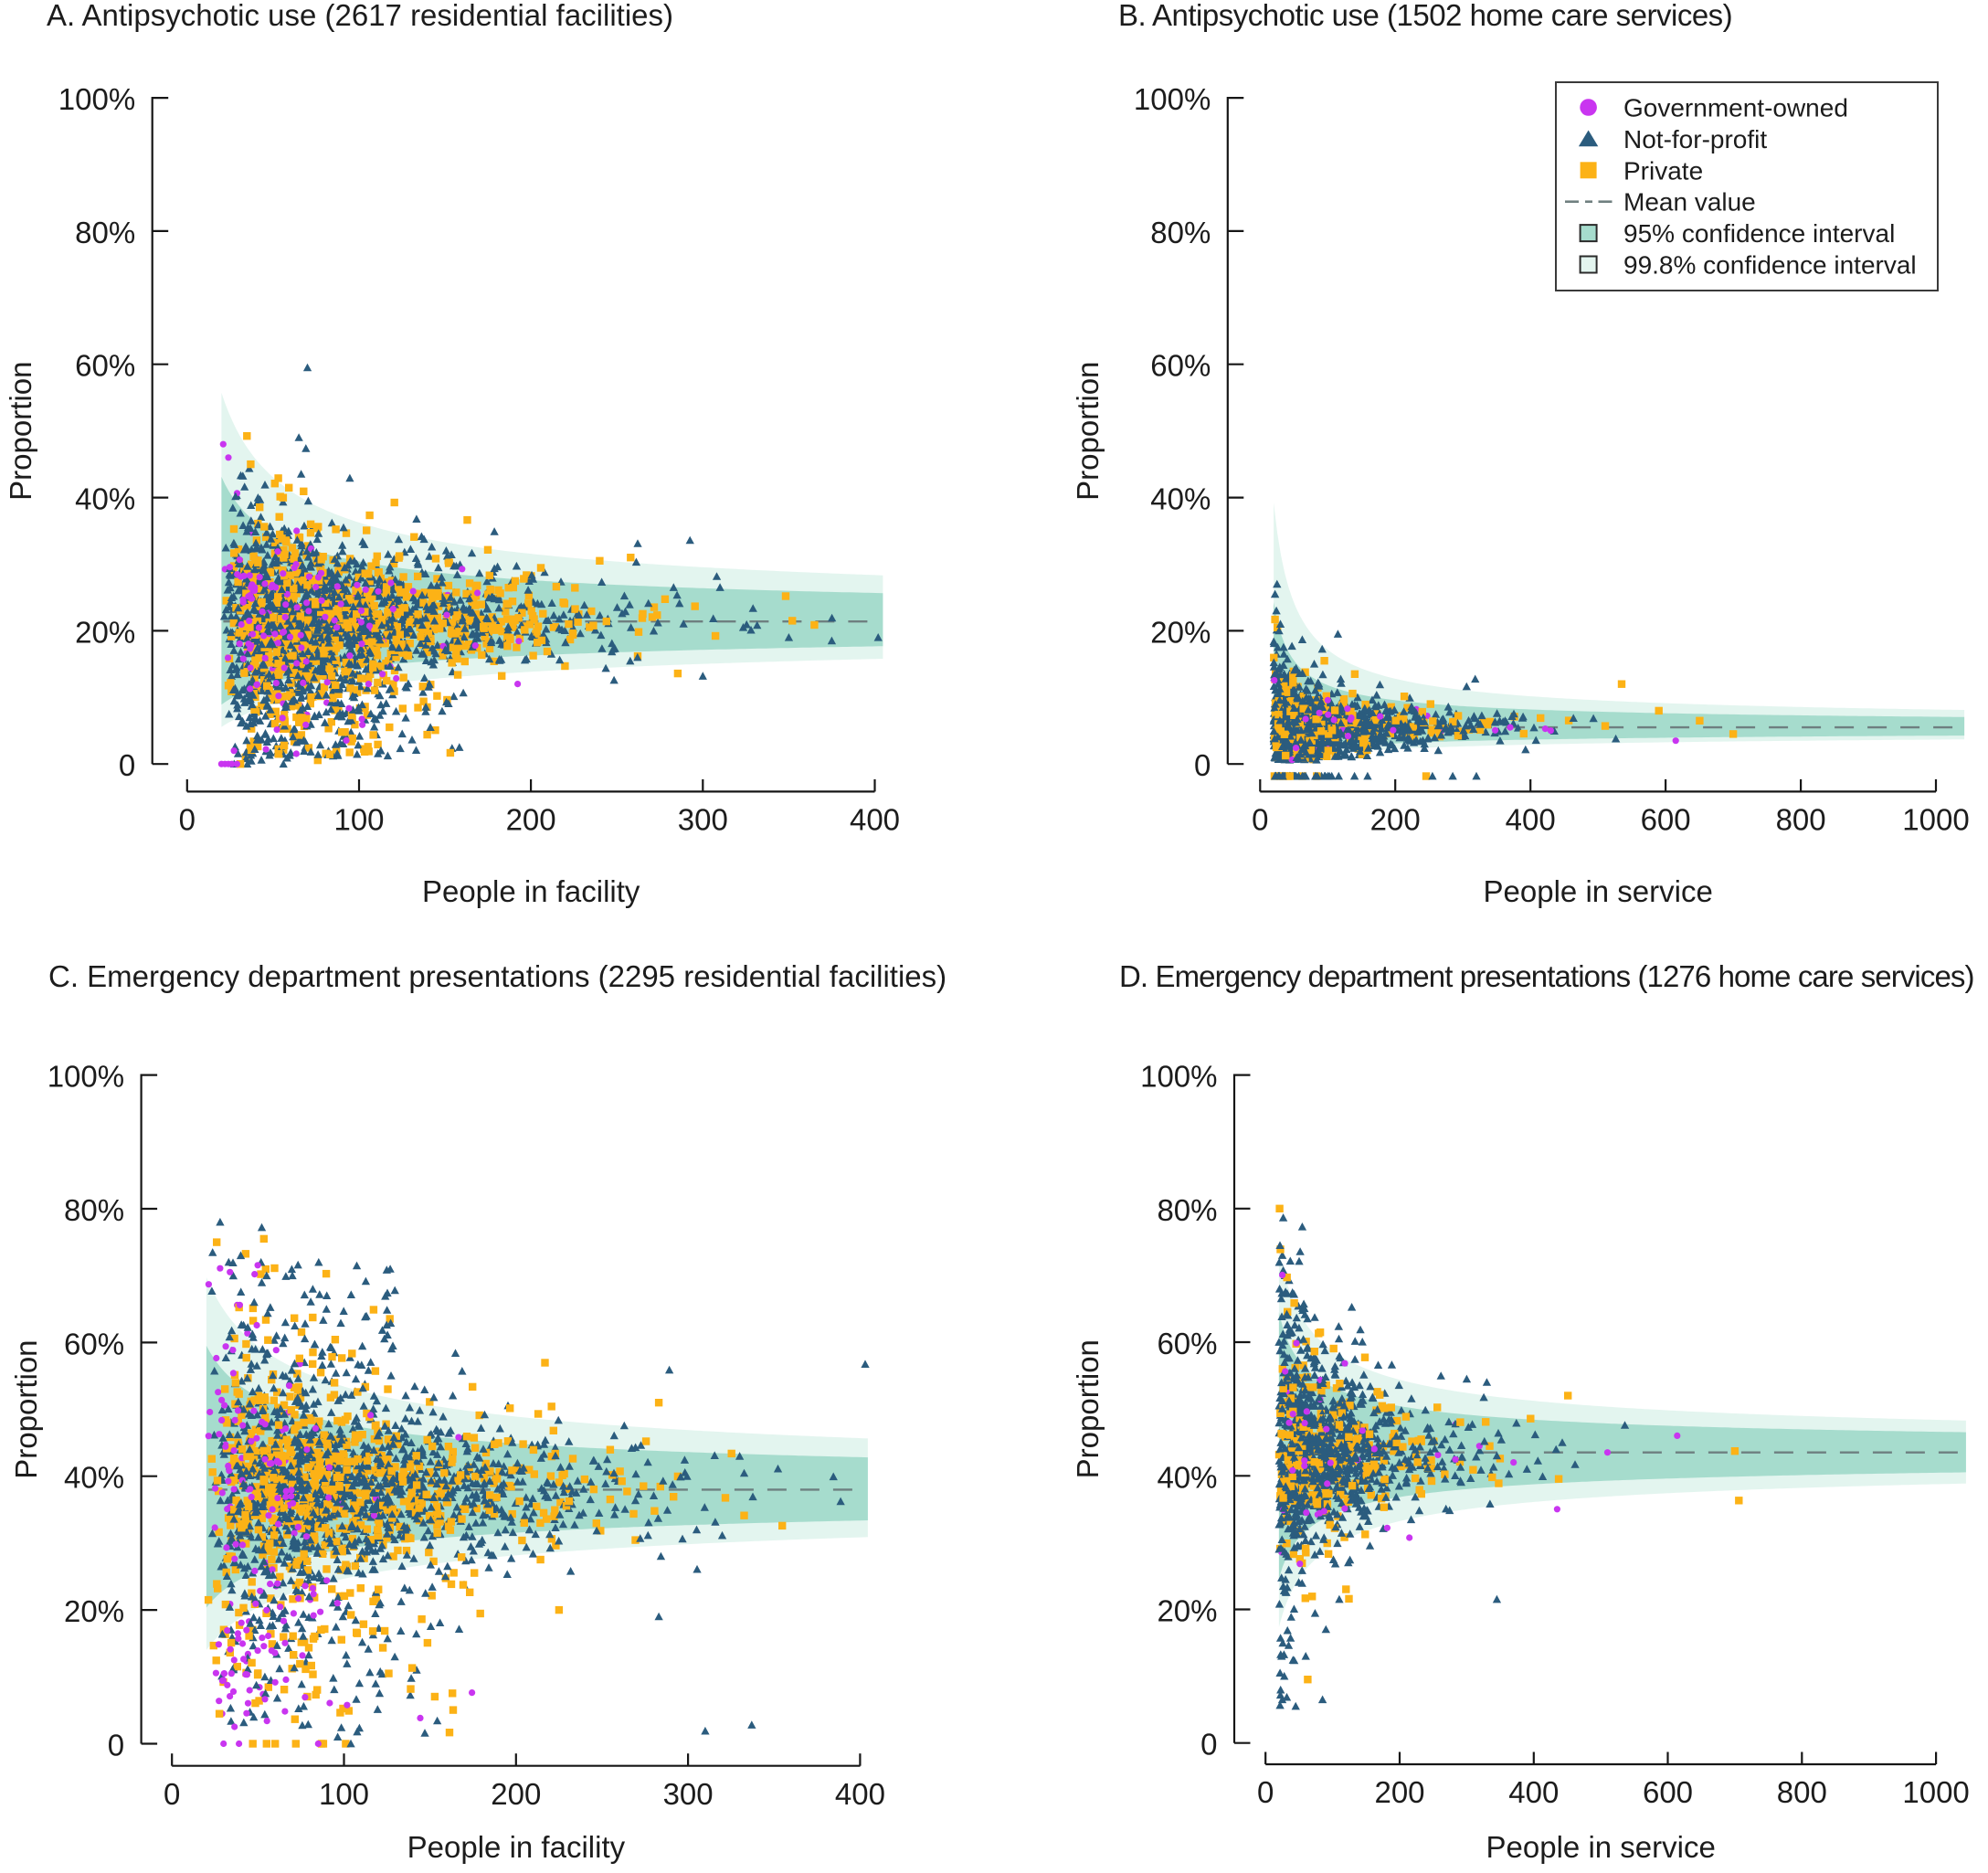 Image resolution: width=1988 pixels, height=1873 pixels. What do you see at coordinates (1735, 108) in the screenshot?
I see `svg-text: Government-owned` at bounding box center [1735, 108].